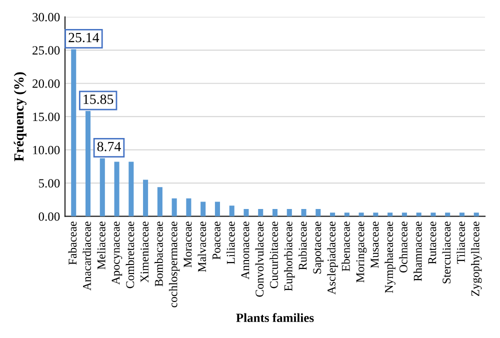 This screenshot has width=500, height=338. I want to click on data-label: 15.85, so click(99, 99).